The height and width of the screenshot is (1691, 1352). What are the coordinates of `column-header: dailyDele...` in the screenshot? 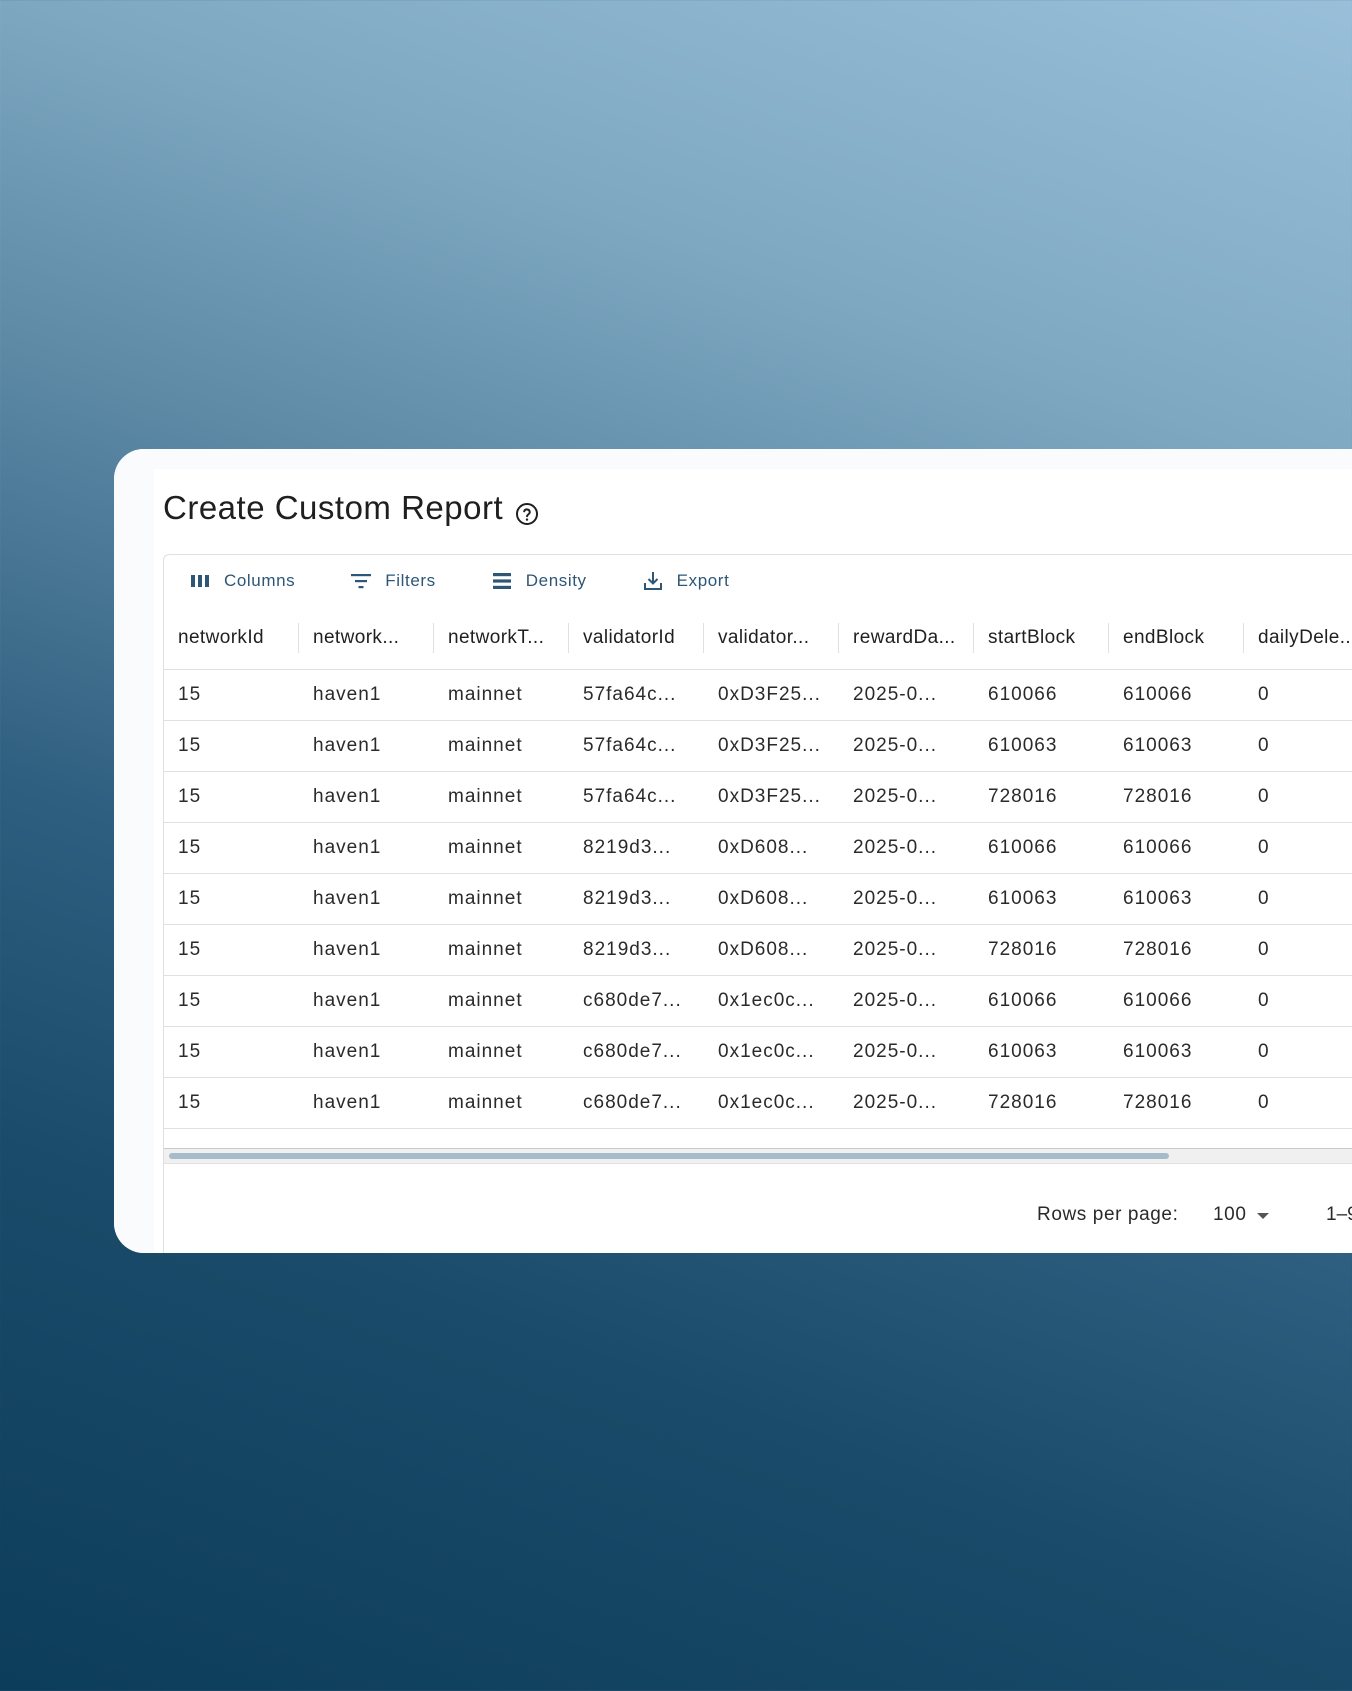 It's located at (1298, 638).